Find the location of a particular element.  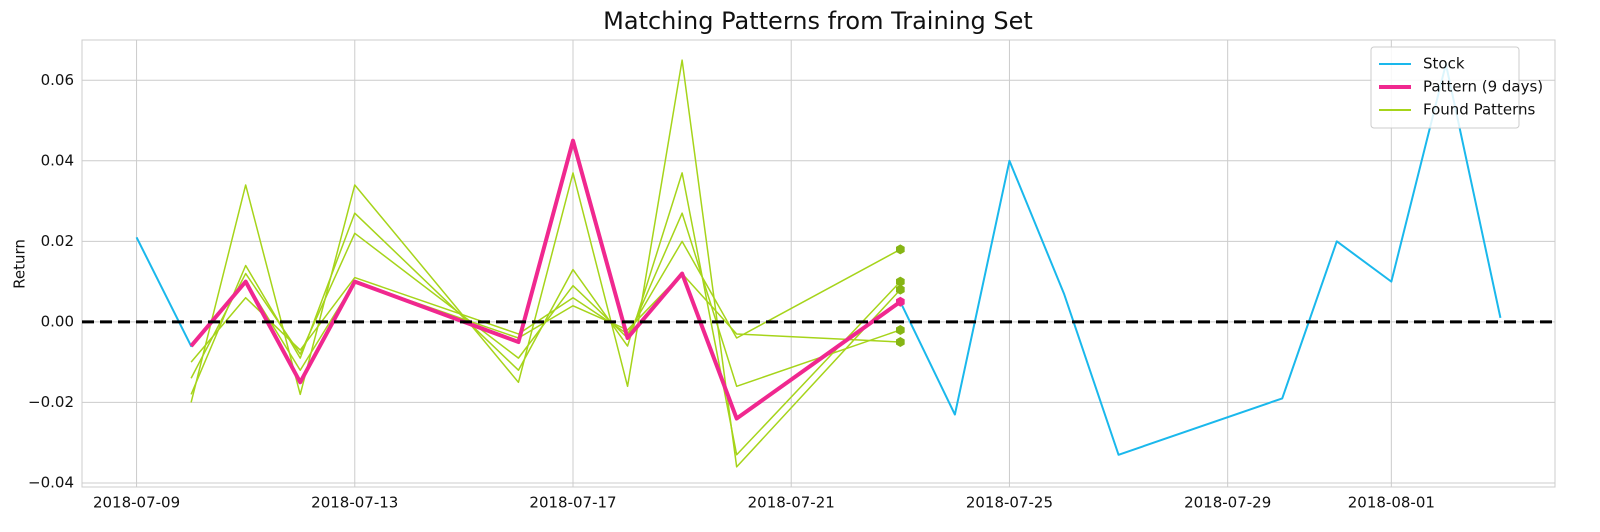

legend-label: Stock is located at coordinates (1444, 64).